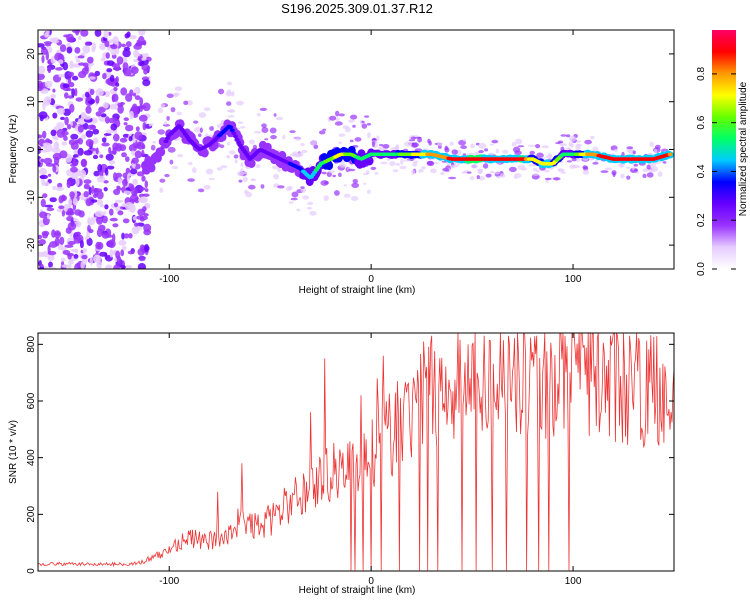 The width and height of the screenshot is (750, 600). What do you see at coordinates (31, 54) in the screenshot?
I see `y-tick-label: 20` at bounding box center [31, 54].